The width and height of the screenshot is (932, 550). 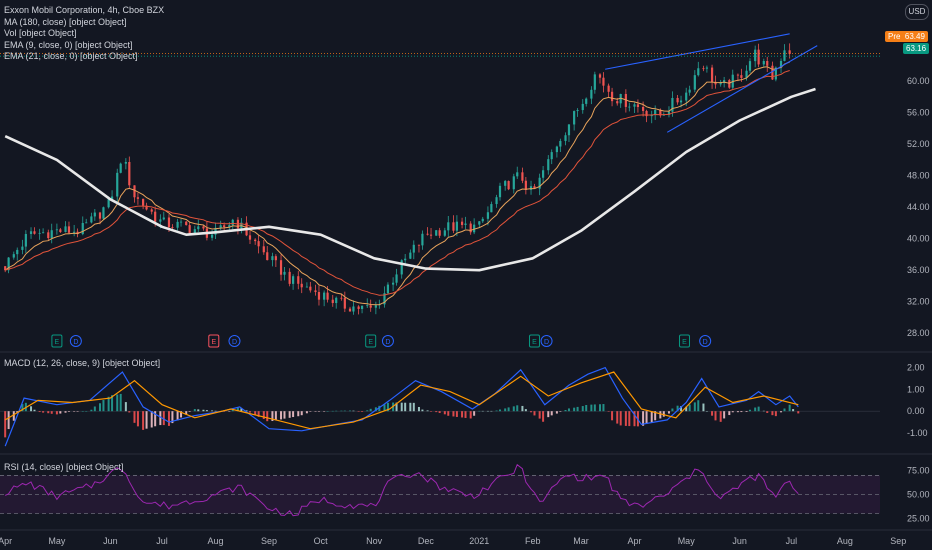 What do you see at coordinates (57, 541) in the screenshot?
I see `time-tick-label: May` at bounding box center [57, 541].